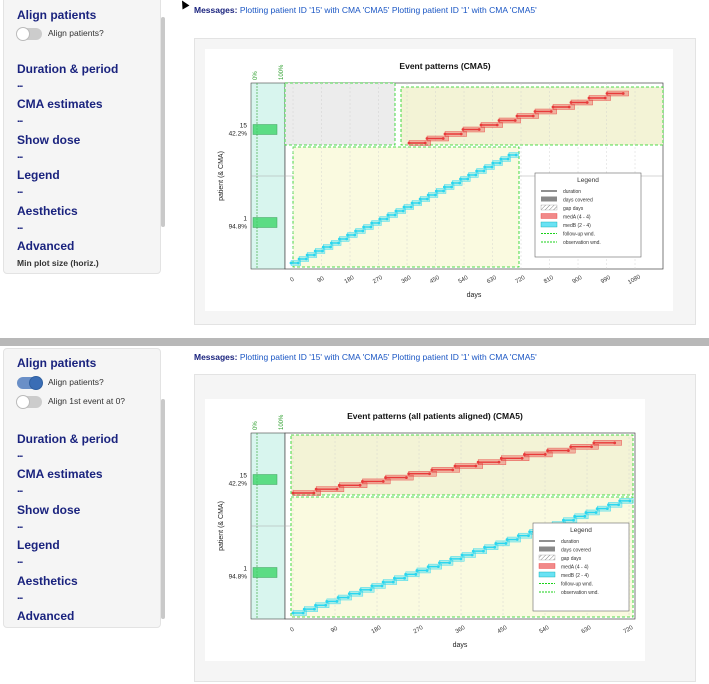 This screenshot has height=684, width=709. What do you see at coordinates (545, 630) in the screenshot?
I see `x-tick-label: 540` at bounding box center [545, 630].